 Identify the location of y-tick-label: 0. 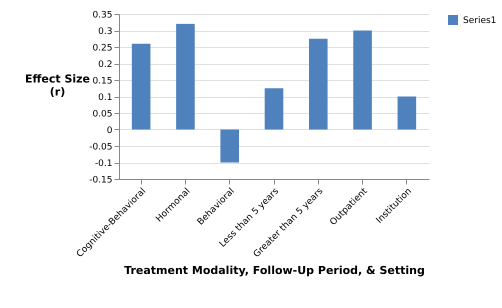
(109, 131).